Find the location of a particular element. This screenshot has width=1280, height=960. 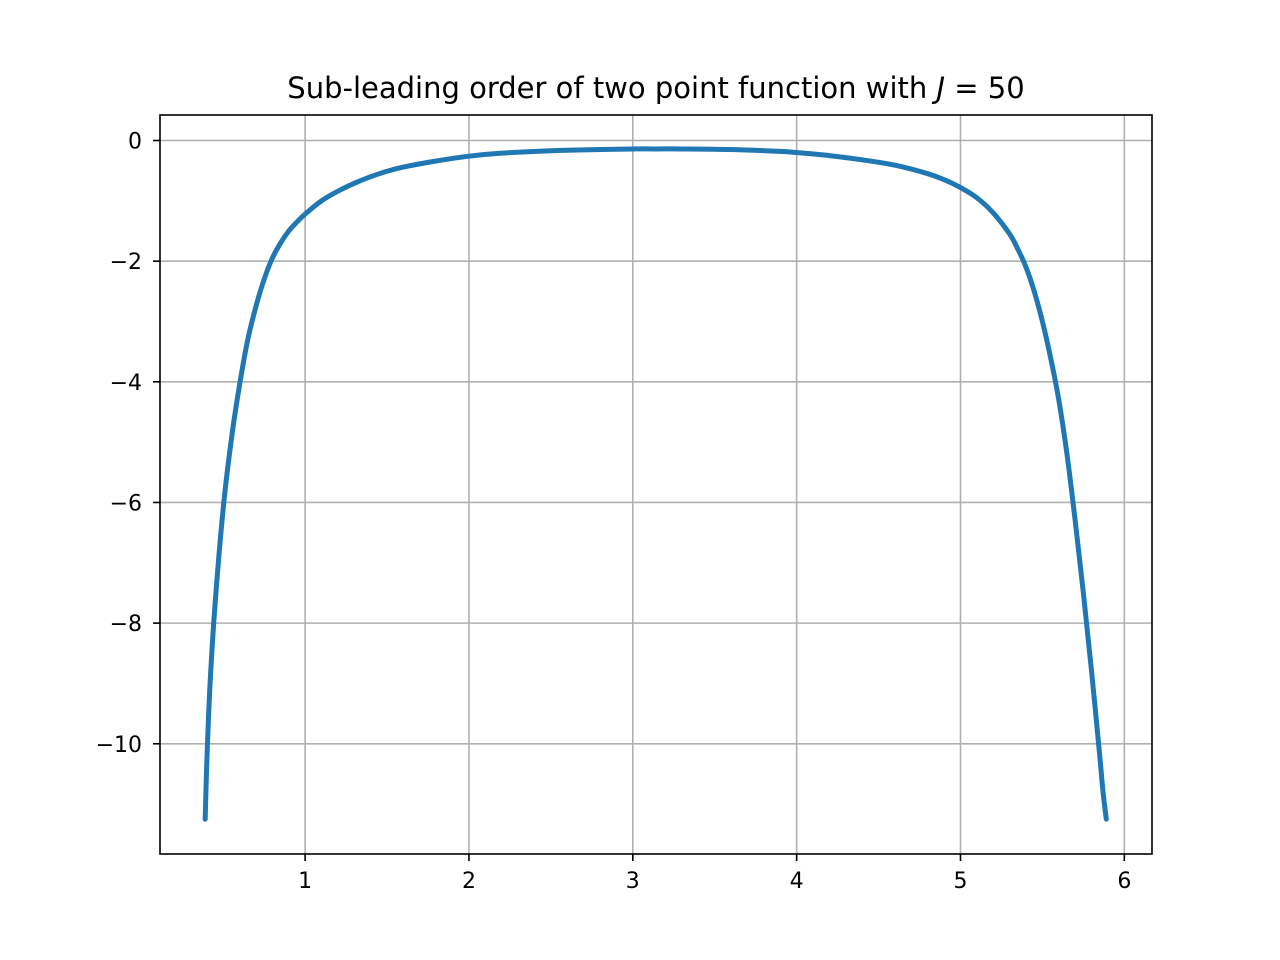

x-tick-label: 3 is located at coordinates (633, 881).